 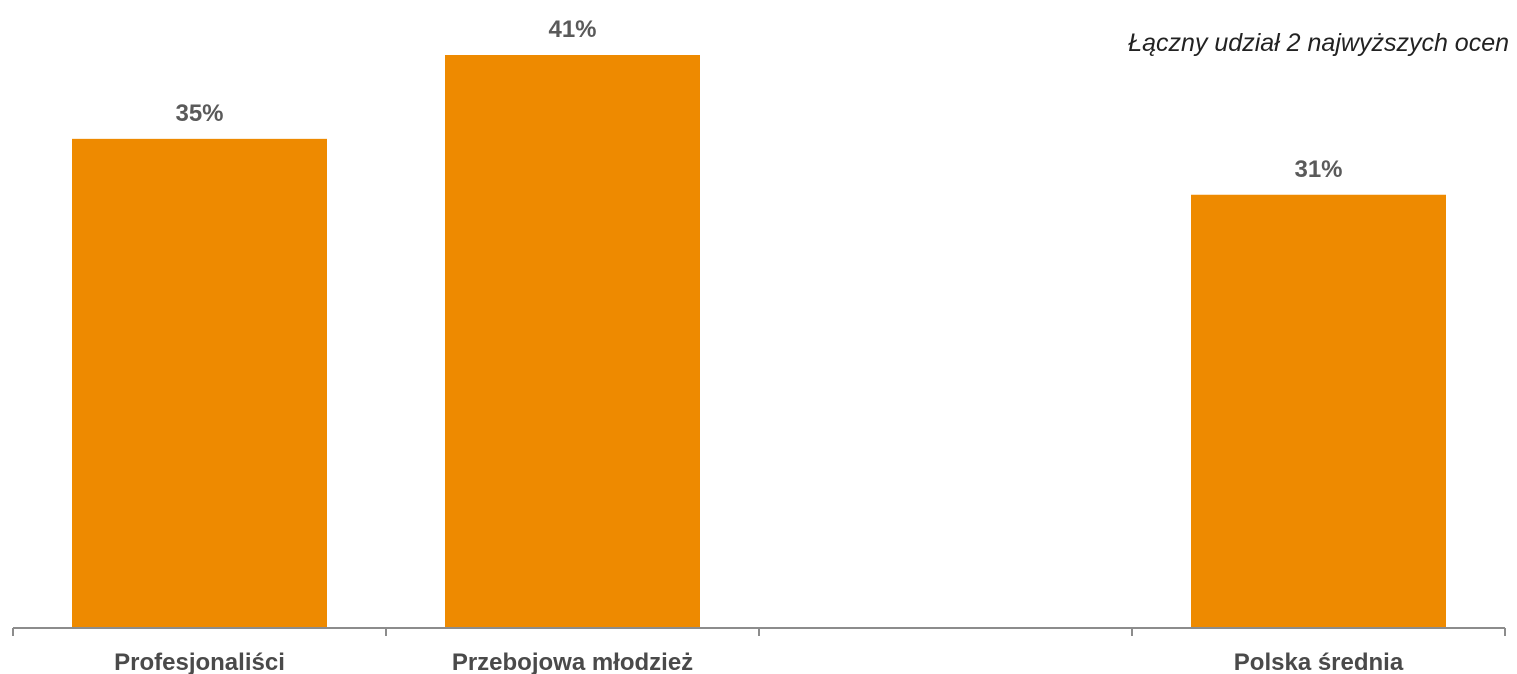 I want to click on category-label: Profesjonaliści, so click(x=199, y=661).